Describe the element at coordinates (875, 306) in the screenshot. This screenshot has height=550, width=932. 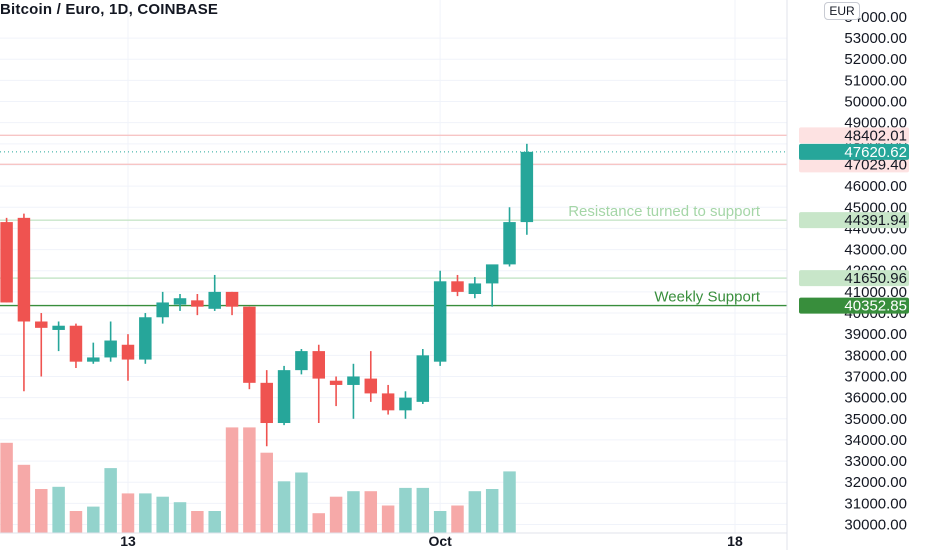
I see `level-price-tag-label: 40352.85` at that location.